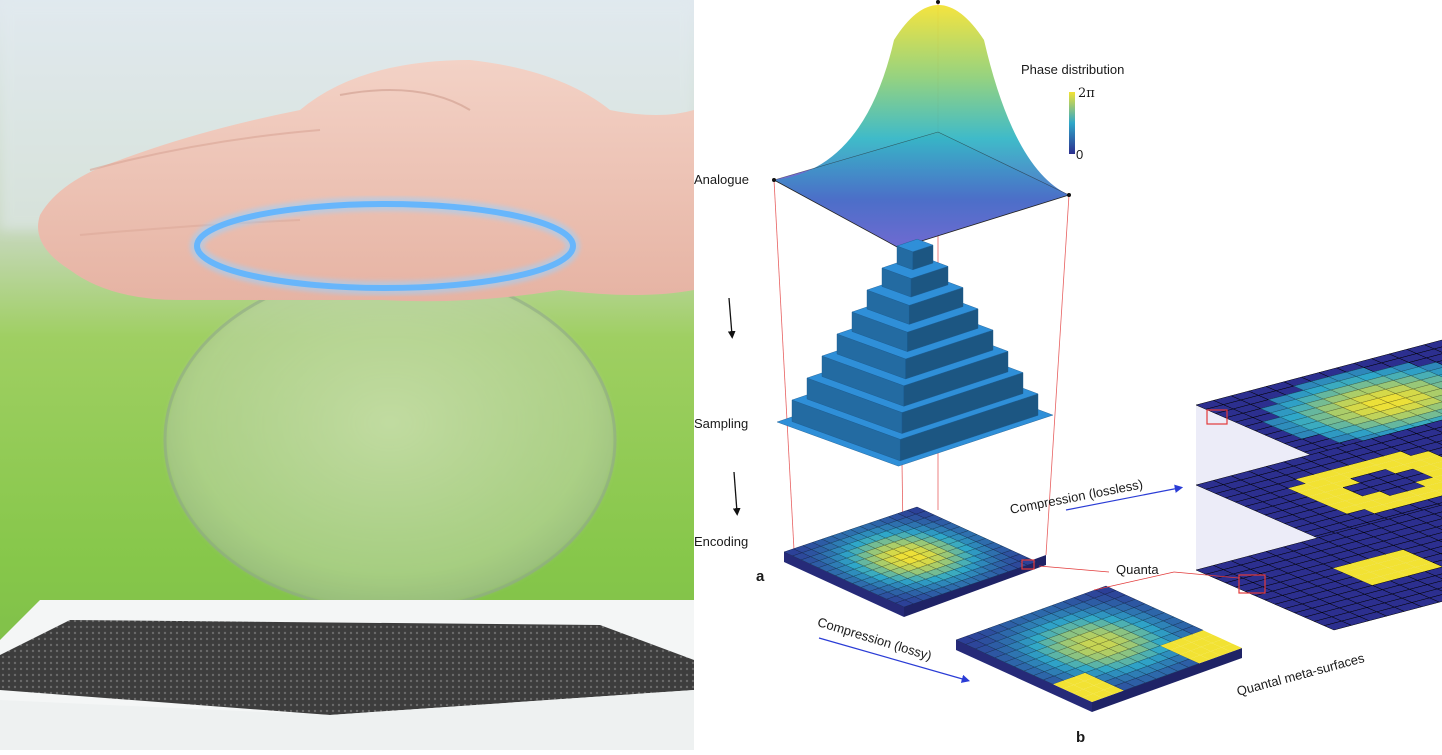 This screenshot has height=755, width=1442. Describe the element at coordinates (1318, 485) in the screenshot. I see `lossless-stack` at that location.